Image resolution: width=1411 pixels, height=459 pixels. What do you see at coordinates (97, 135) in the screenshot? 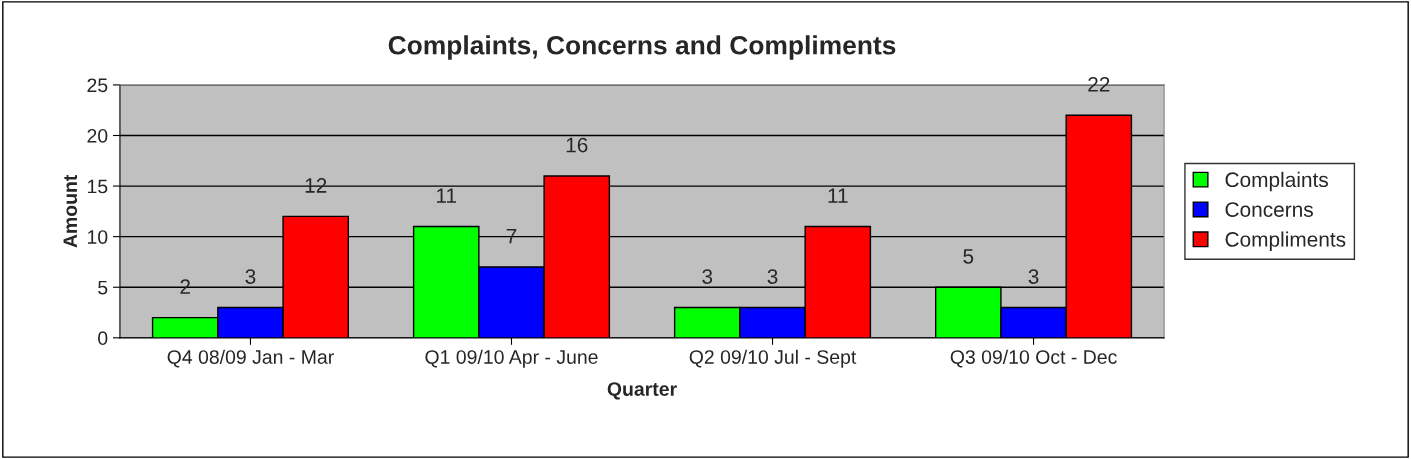
I see `y-tick-label: 20` at bounding box center [97, 135].